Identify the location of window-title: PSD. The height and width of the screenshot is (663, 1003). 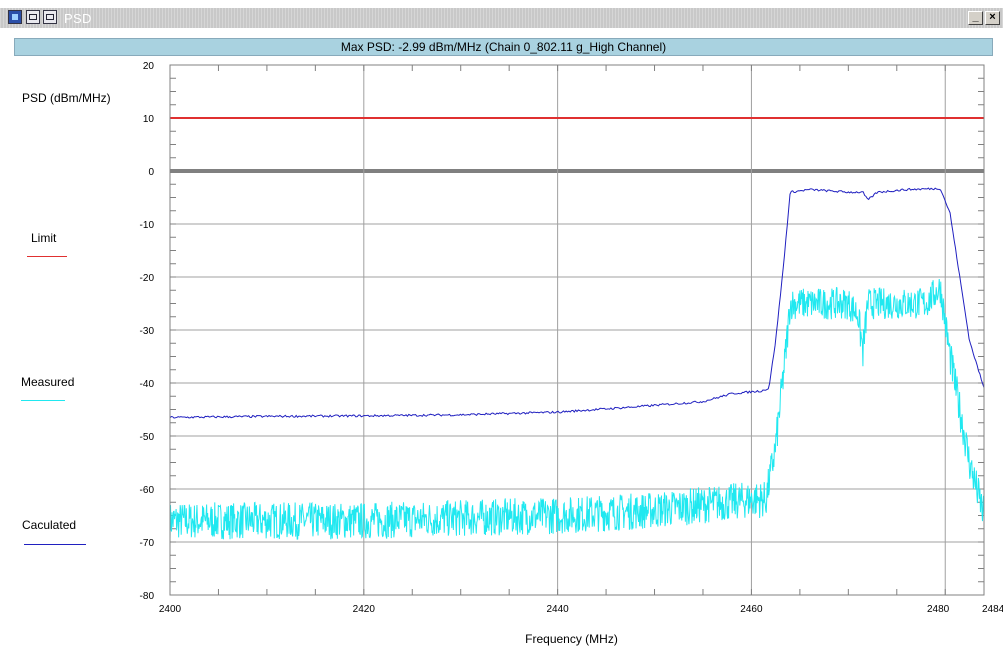
(78, 18).